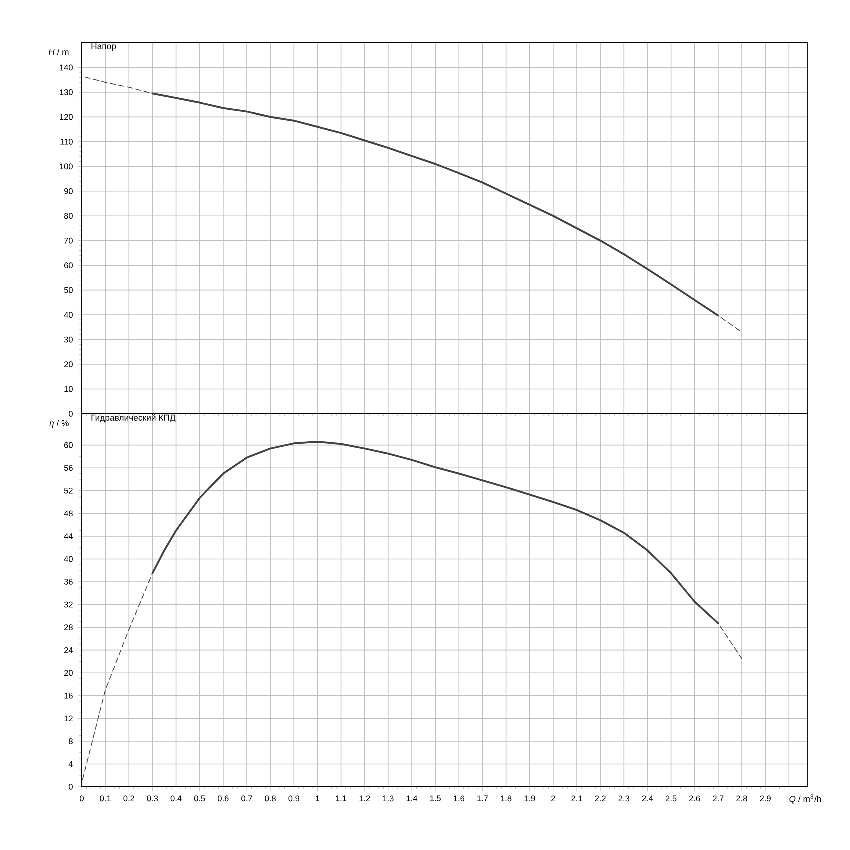 This screenshot has width=850, height=850. Describe the element at coordinates (68, 216) in the screenshot. I see `y-tick-label: 80` at that location.